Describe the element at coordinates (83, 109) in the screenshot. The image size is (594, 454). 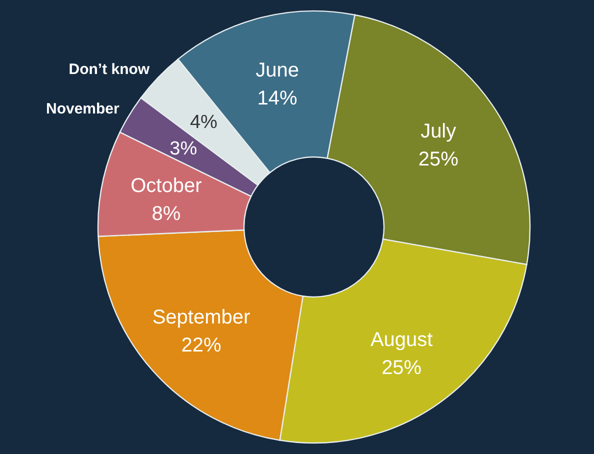
I see `slice-label: November` at that location.